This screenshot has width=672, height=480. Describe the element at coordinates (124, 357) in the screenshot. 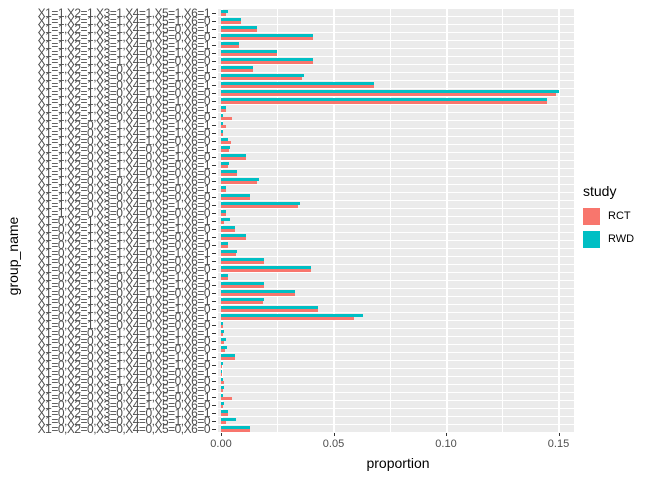

I see `y-axis-label: X1=0,X2=0,X3=1,X4=0,X5=1,X6=1` at that location.